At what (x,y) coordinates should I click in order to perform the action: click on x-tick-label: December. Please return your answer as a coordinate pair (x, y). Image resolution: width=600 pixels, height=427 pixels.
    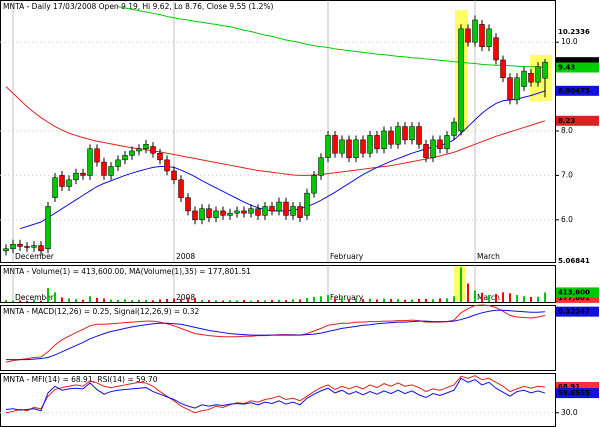
    Looking at the image, I should click on (35, 256).